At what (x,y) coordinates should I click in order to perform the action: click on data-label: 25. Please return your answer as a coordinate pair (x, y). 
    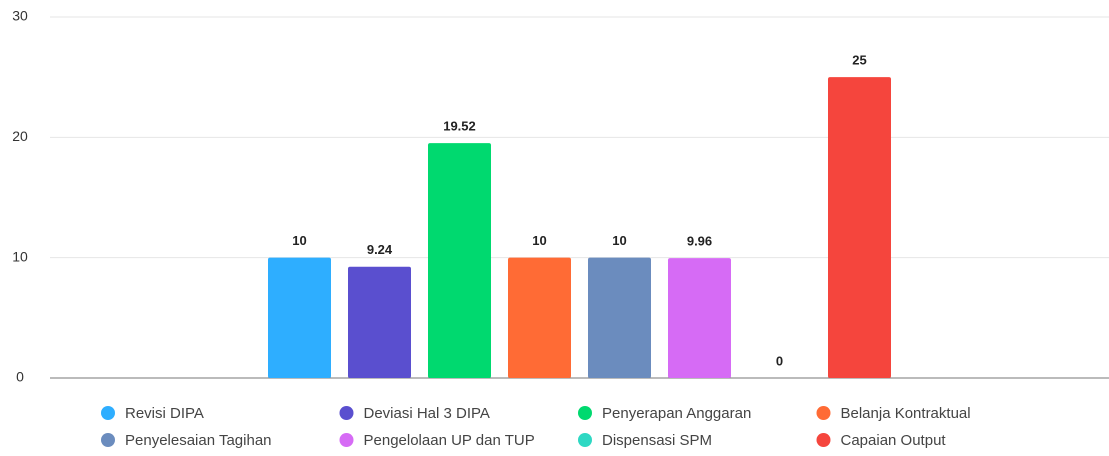
    Looking at the image, I should click on (859, 60).